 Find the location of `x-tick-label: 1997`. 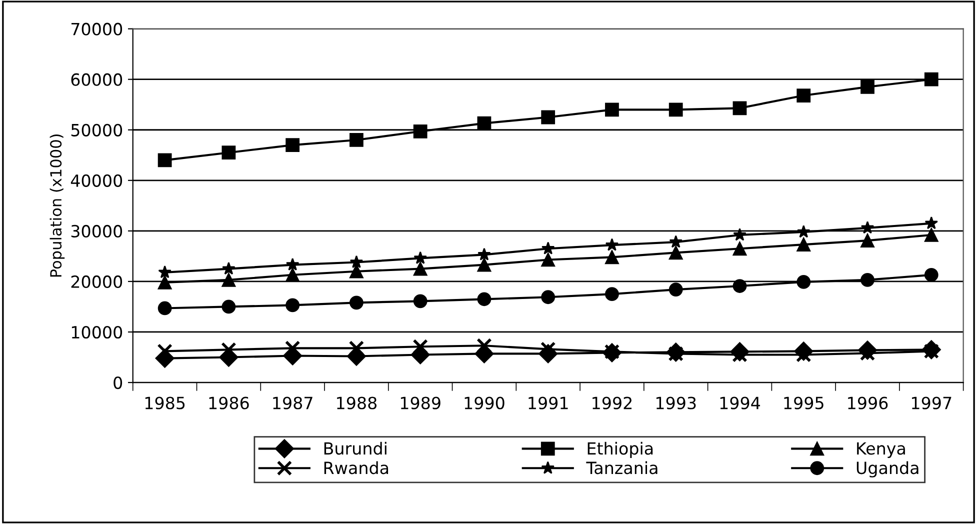

x-tick-label: 1997 is located at coordinates (932, 403).